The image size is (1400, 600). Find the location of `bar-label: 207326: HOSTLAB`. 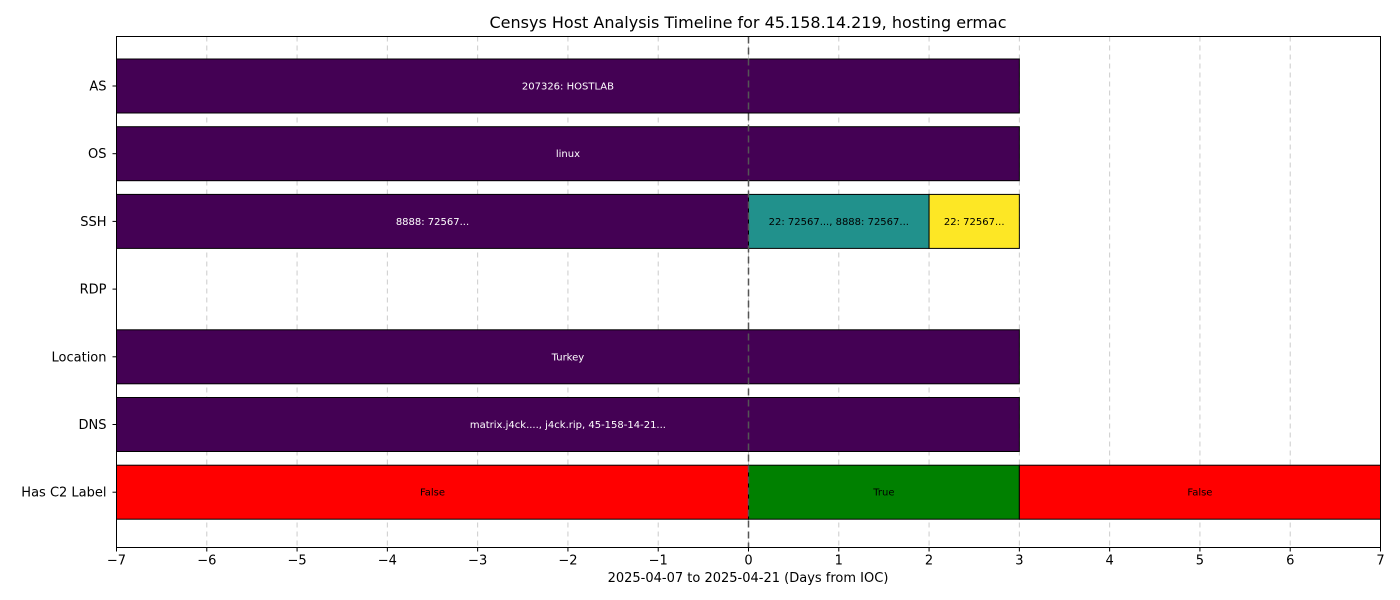

bar-label: 207326: HOSTLAB is located at coordinates (568, 87).